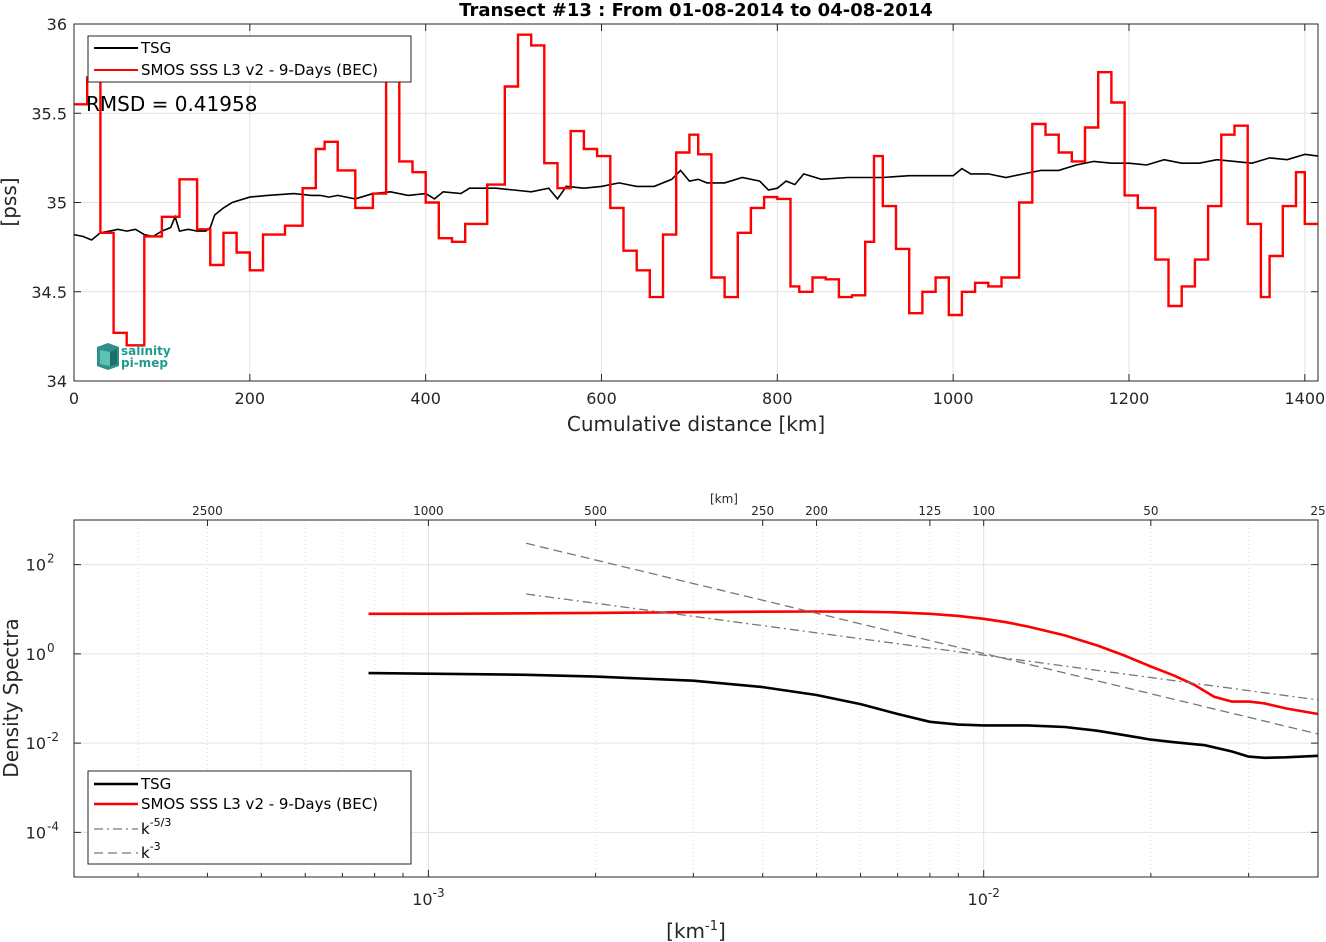 The width and height of the screenshot is (1326, 942). I want to click on top-tick-label: 250, so click(762, 511).